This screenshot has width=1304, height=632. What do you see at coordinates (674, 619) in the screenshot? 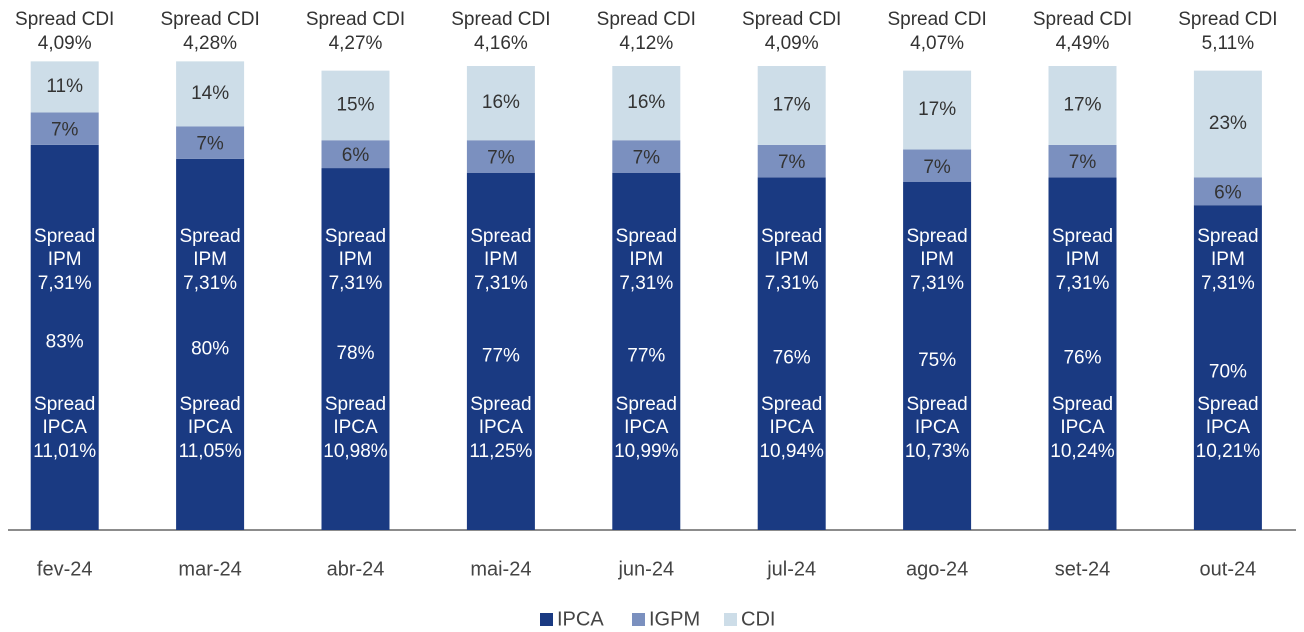
I see `legend-label: IGPM` at bounding box center [674, 619].